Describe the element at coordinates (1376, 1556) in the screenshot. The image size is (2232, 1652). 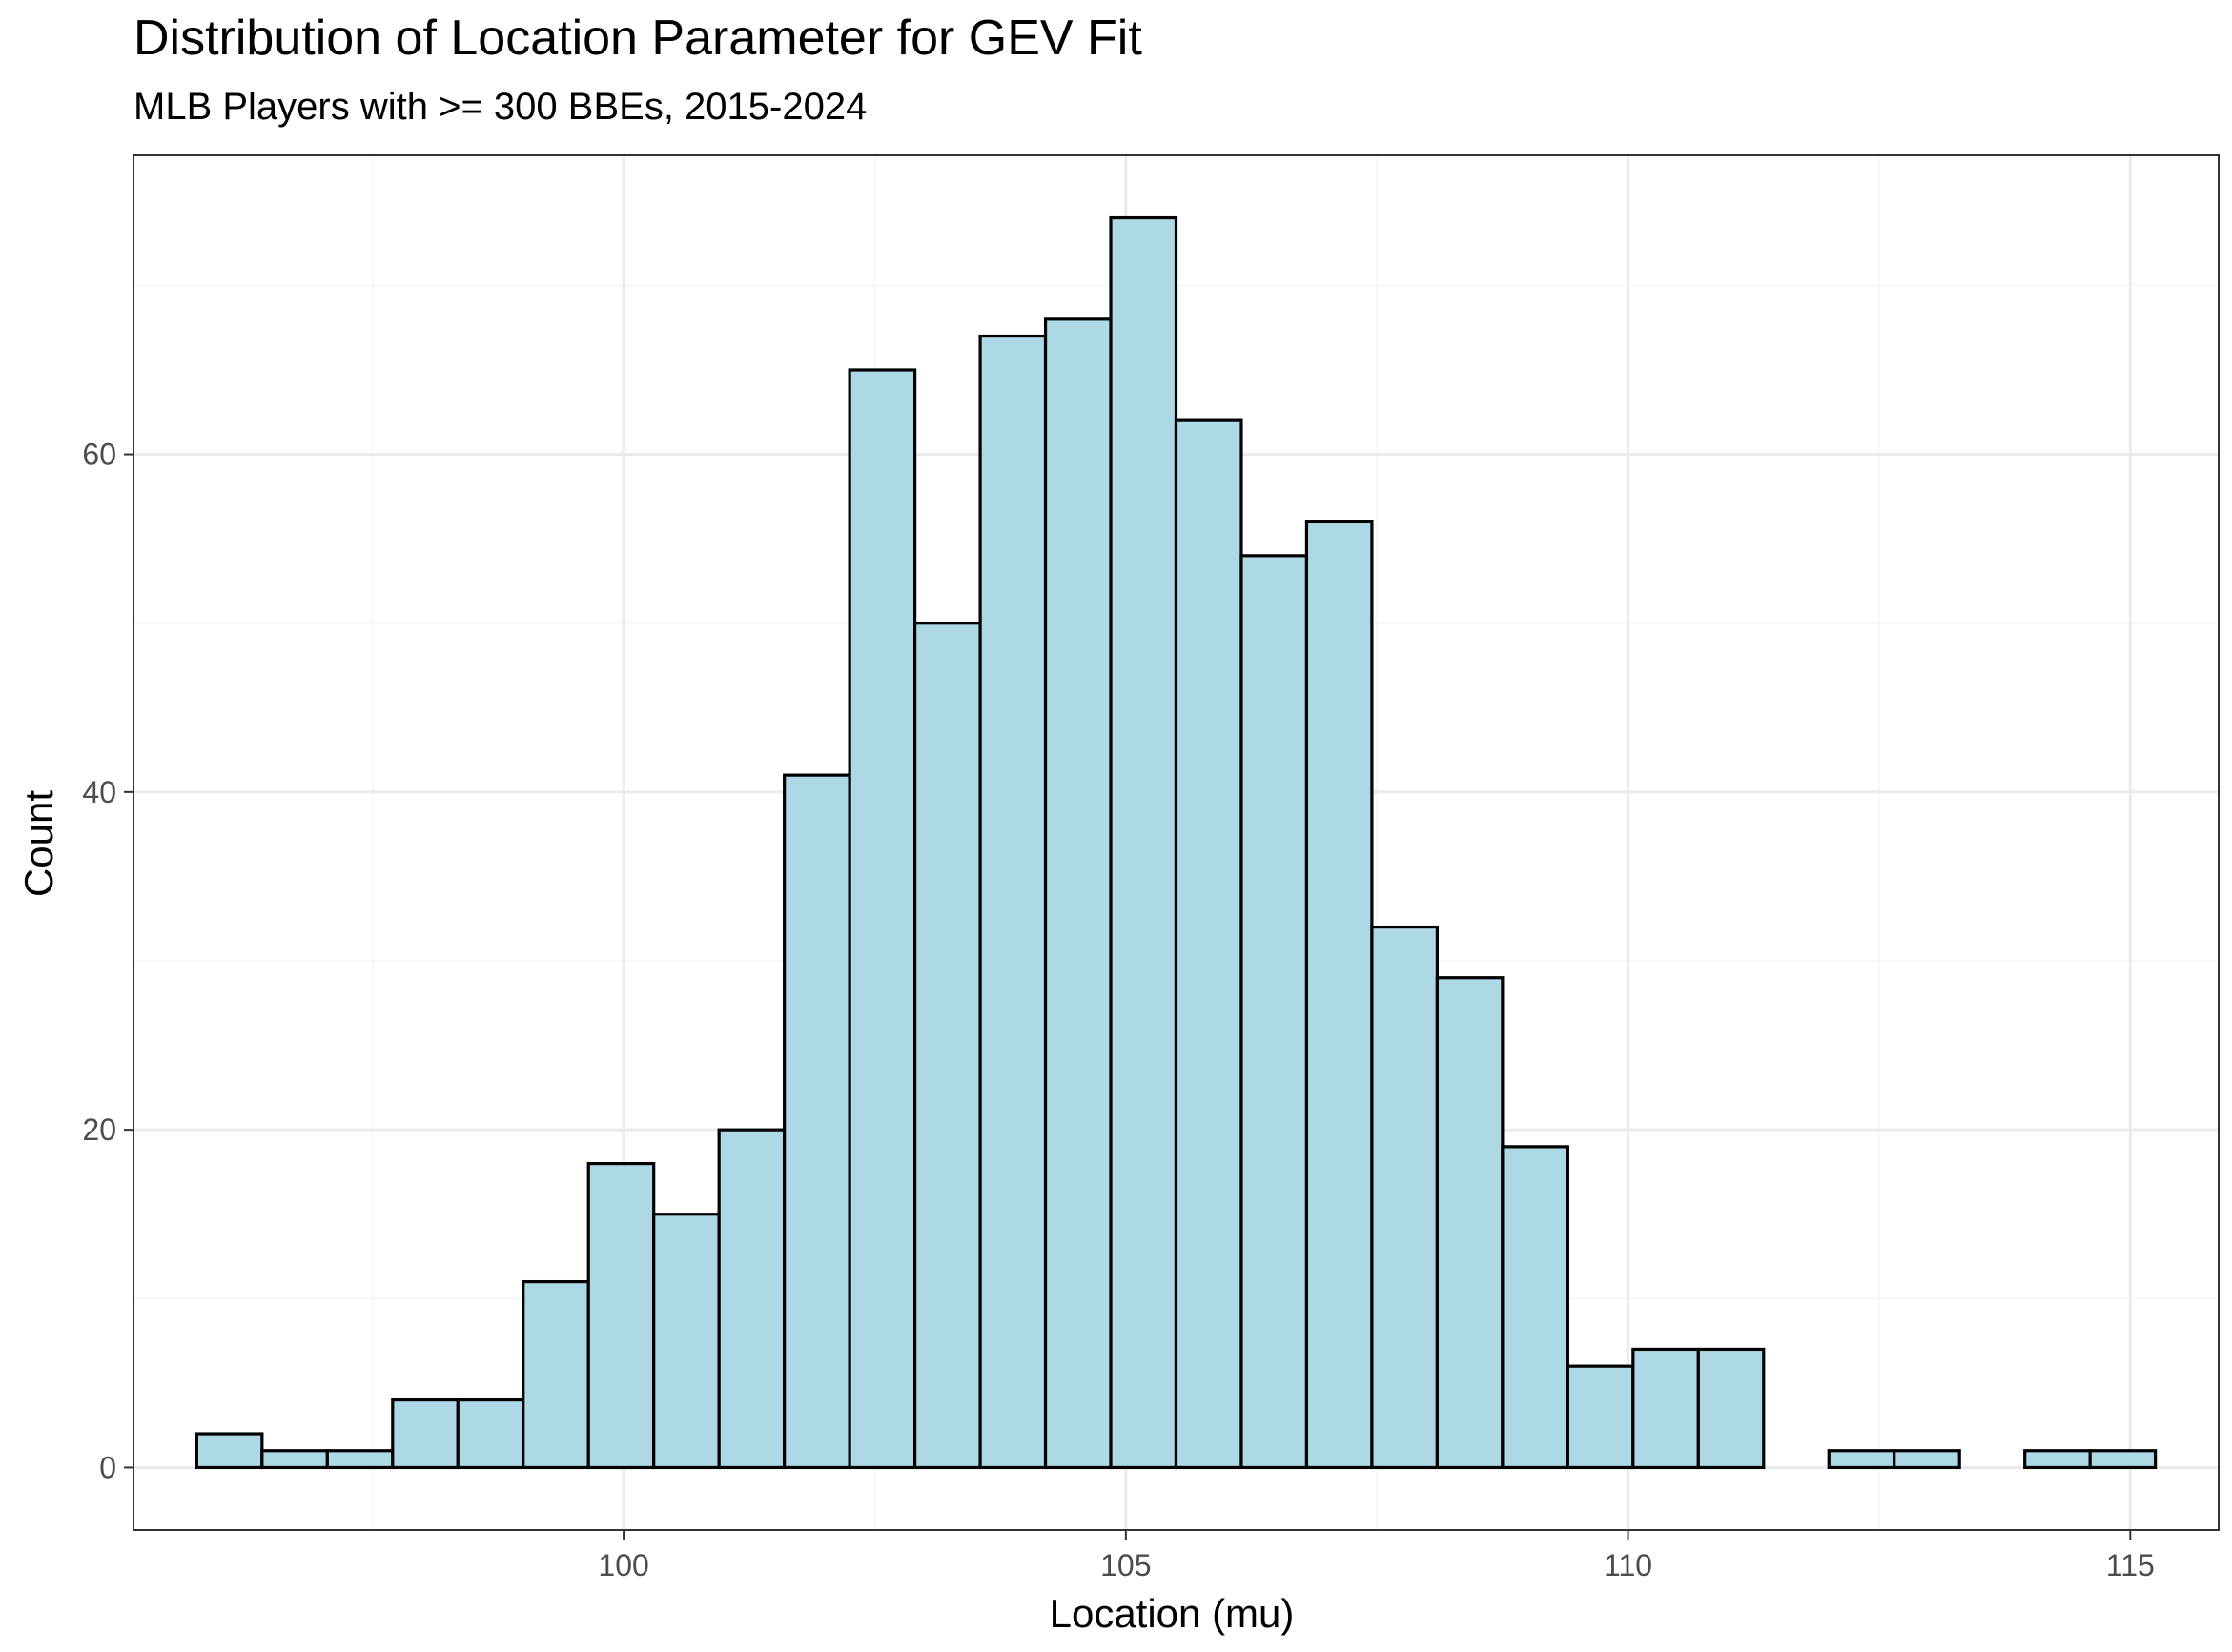
I see `x-axis-ticks: 100 105 110 115` at that location.